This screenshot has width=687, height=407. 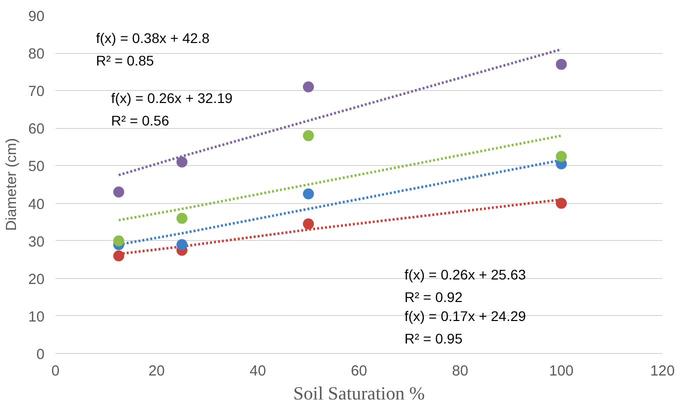 I want to click on y-tick-label: 50, so click(x=36, y=167).